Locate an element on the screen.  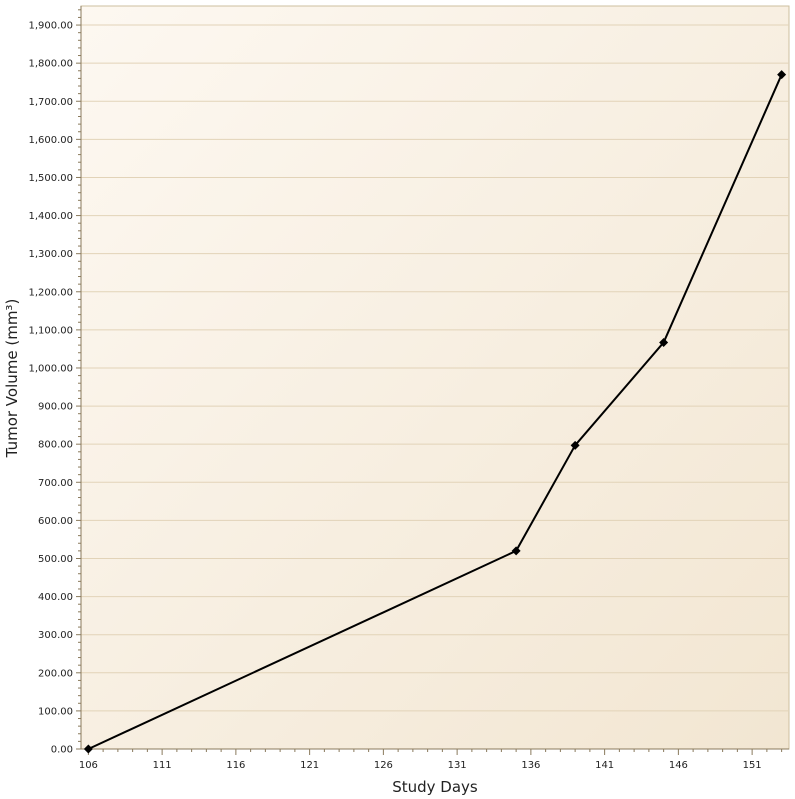
x-tick-label: 136 is located at coordinates (530, 765).